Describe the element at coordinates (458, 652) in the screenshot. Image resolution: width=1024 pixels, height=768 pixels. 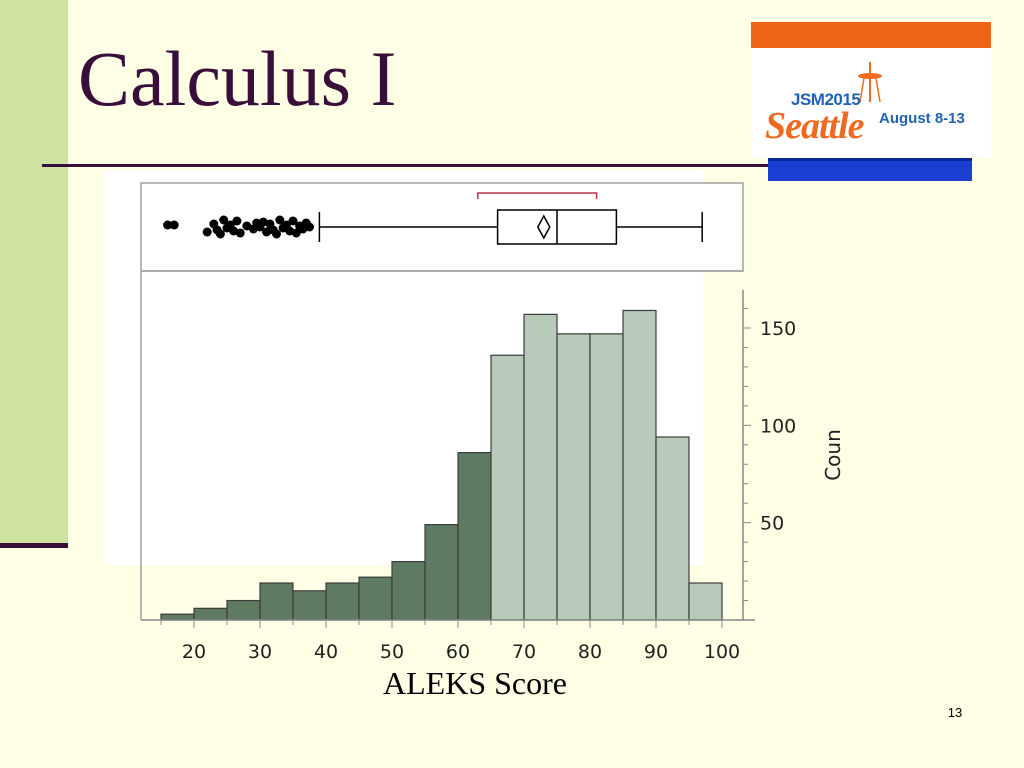
I see `x-tick-label: 60` at that location.